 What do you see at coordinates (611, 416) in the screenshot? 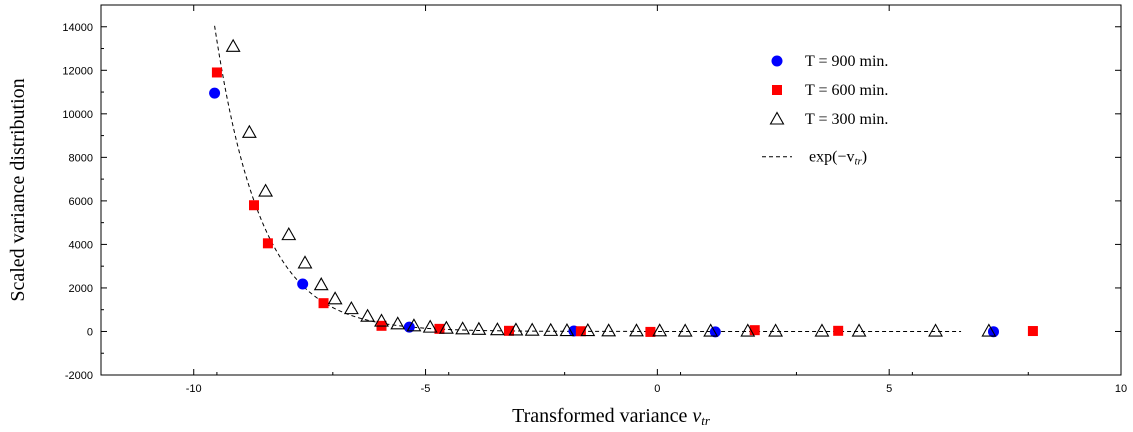
I see `x-axis-title: Transformed variance vtr` at bounding box center [611, 416].